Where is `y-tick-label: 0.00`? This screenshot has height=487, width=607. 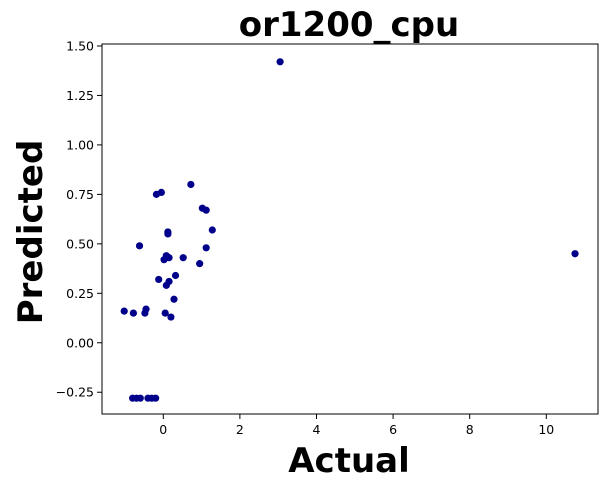 y-tick-label: 0.00 is located at coordinates (80, 342).